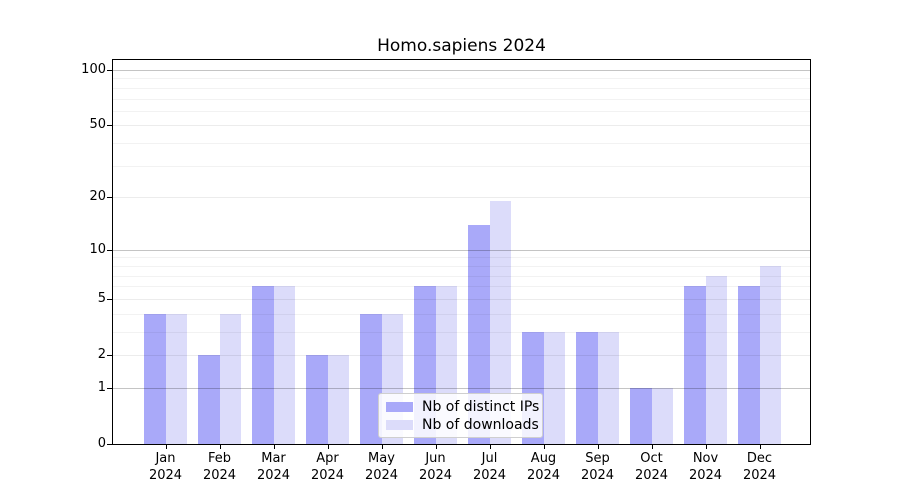  I want to click on x-tick-label-aug-2024: Aug 2024, so click(543, 467).